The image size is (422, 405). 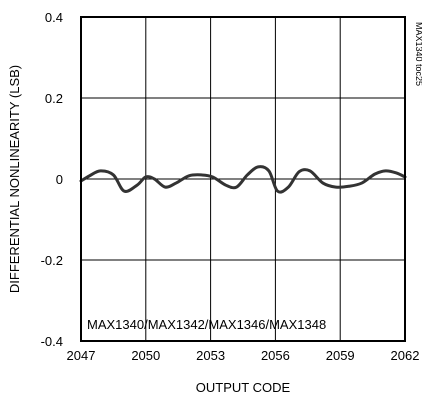 What do you see at coordinates (52, 260) in the screenshot?
I see `y-tick-label: -0.2` at bounding box center [52, 260].